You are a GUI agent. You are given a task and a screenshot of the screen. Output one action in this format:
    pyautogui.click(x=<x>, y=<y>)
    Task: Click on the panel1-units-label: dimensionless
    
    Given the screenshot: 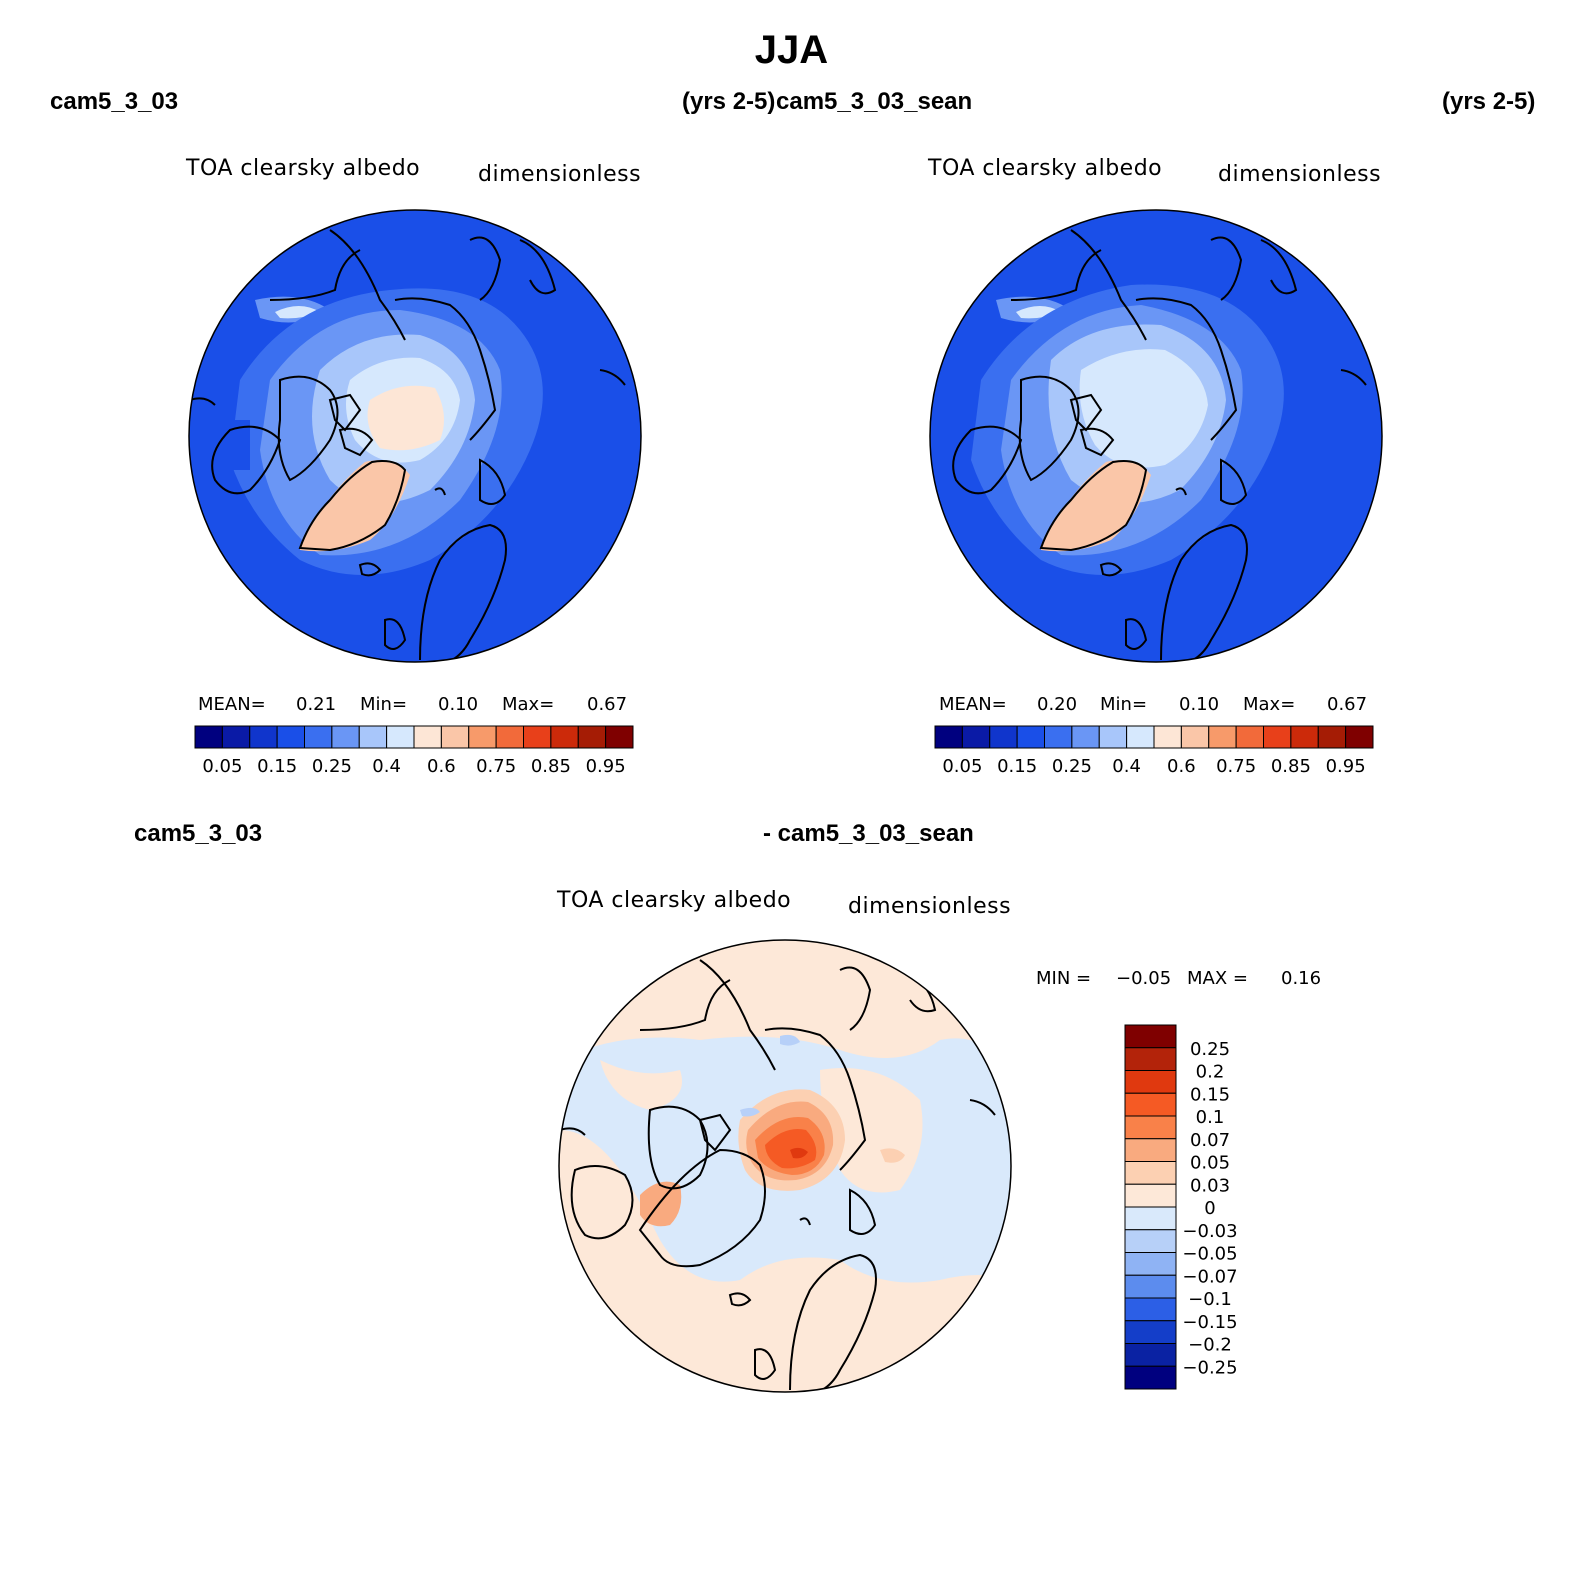 What is the action you would take?
    pyautogui.click(x=560, y=174)
    